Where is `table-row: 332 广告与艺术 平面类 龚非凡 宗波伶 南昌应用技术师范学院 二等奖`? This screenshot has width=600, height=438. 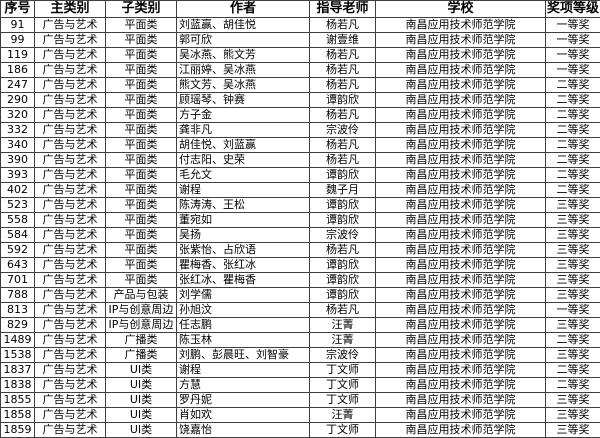 table-row: 332 广告与艺术 平面类 龚非凡 宗波伶 南昌应用技术师范学院 二等奖 is located at coordinates (300, 130).